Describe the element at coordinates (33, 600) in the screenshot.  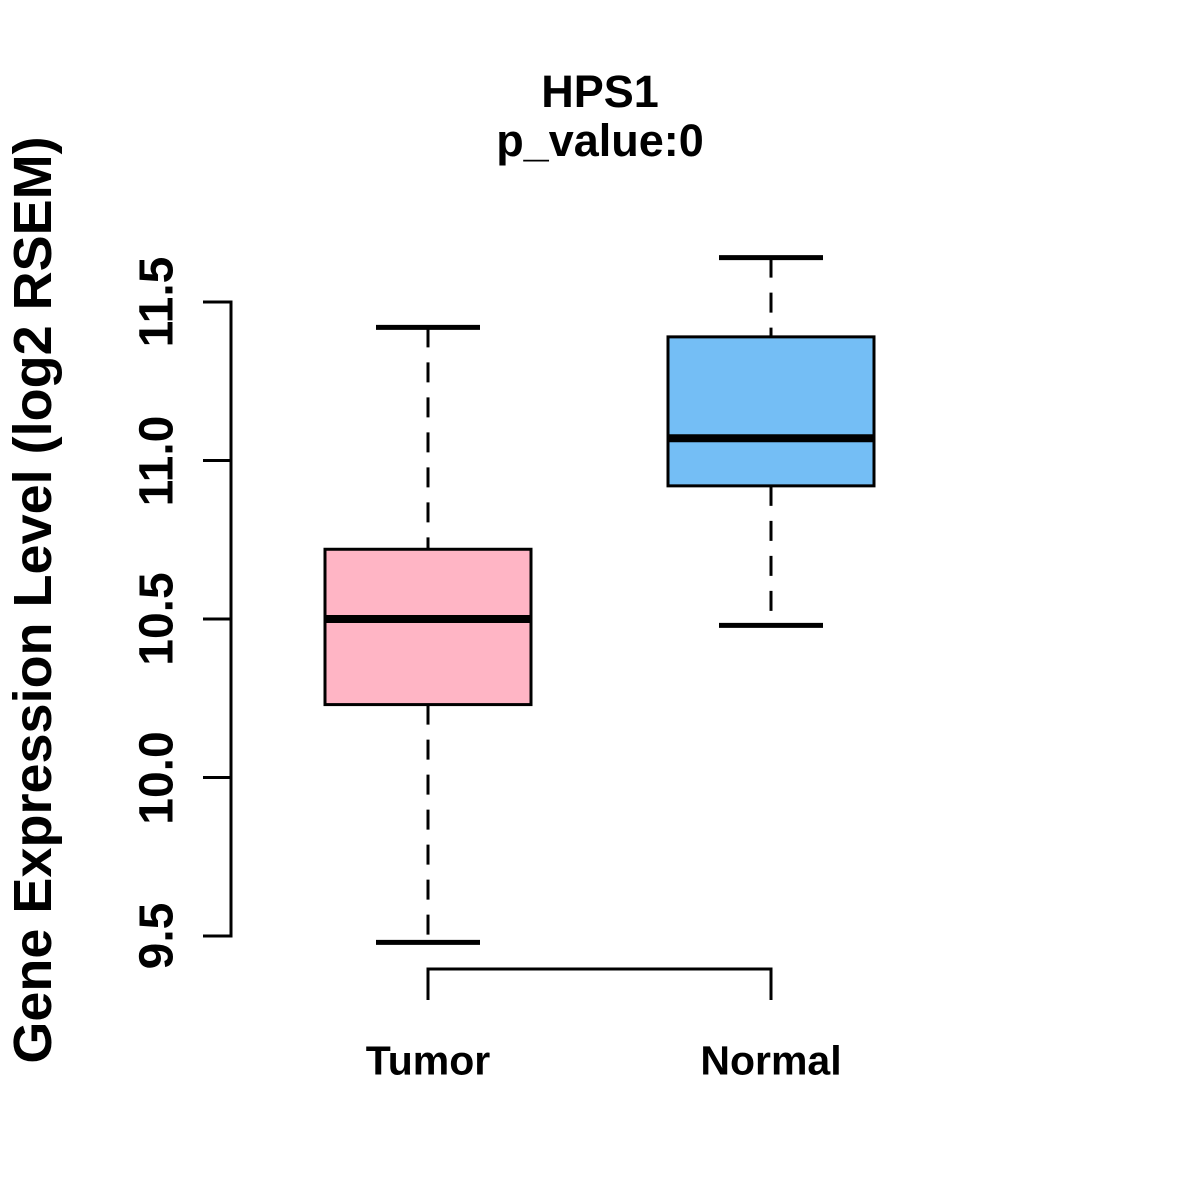
I see `y-axis-title: Gene Expression Level (log2 RSEM)` at that location.